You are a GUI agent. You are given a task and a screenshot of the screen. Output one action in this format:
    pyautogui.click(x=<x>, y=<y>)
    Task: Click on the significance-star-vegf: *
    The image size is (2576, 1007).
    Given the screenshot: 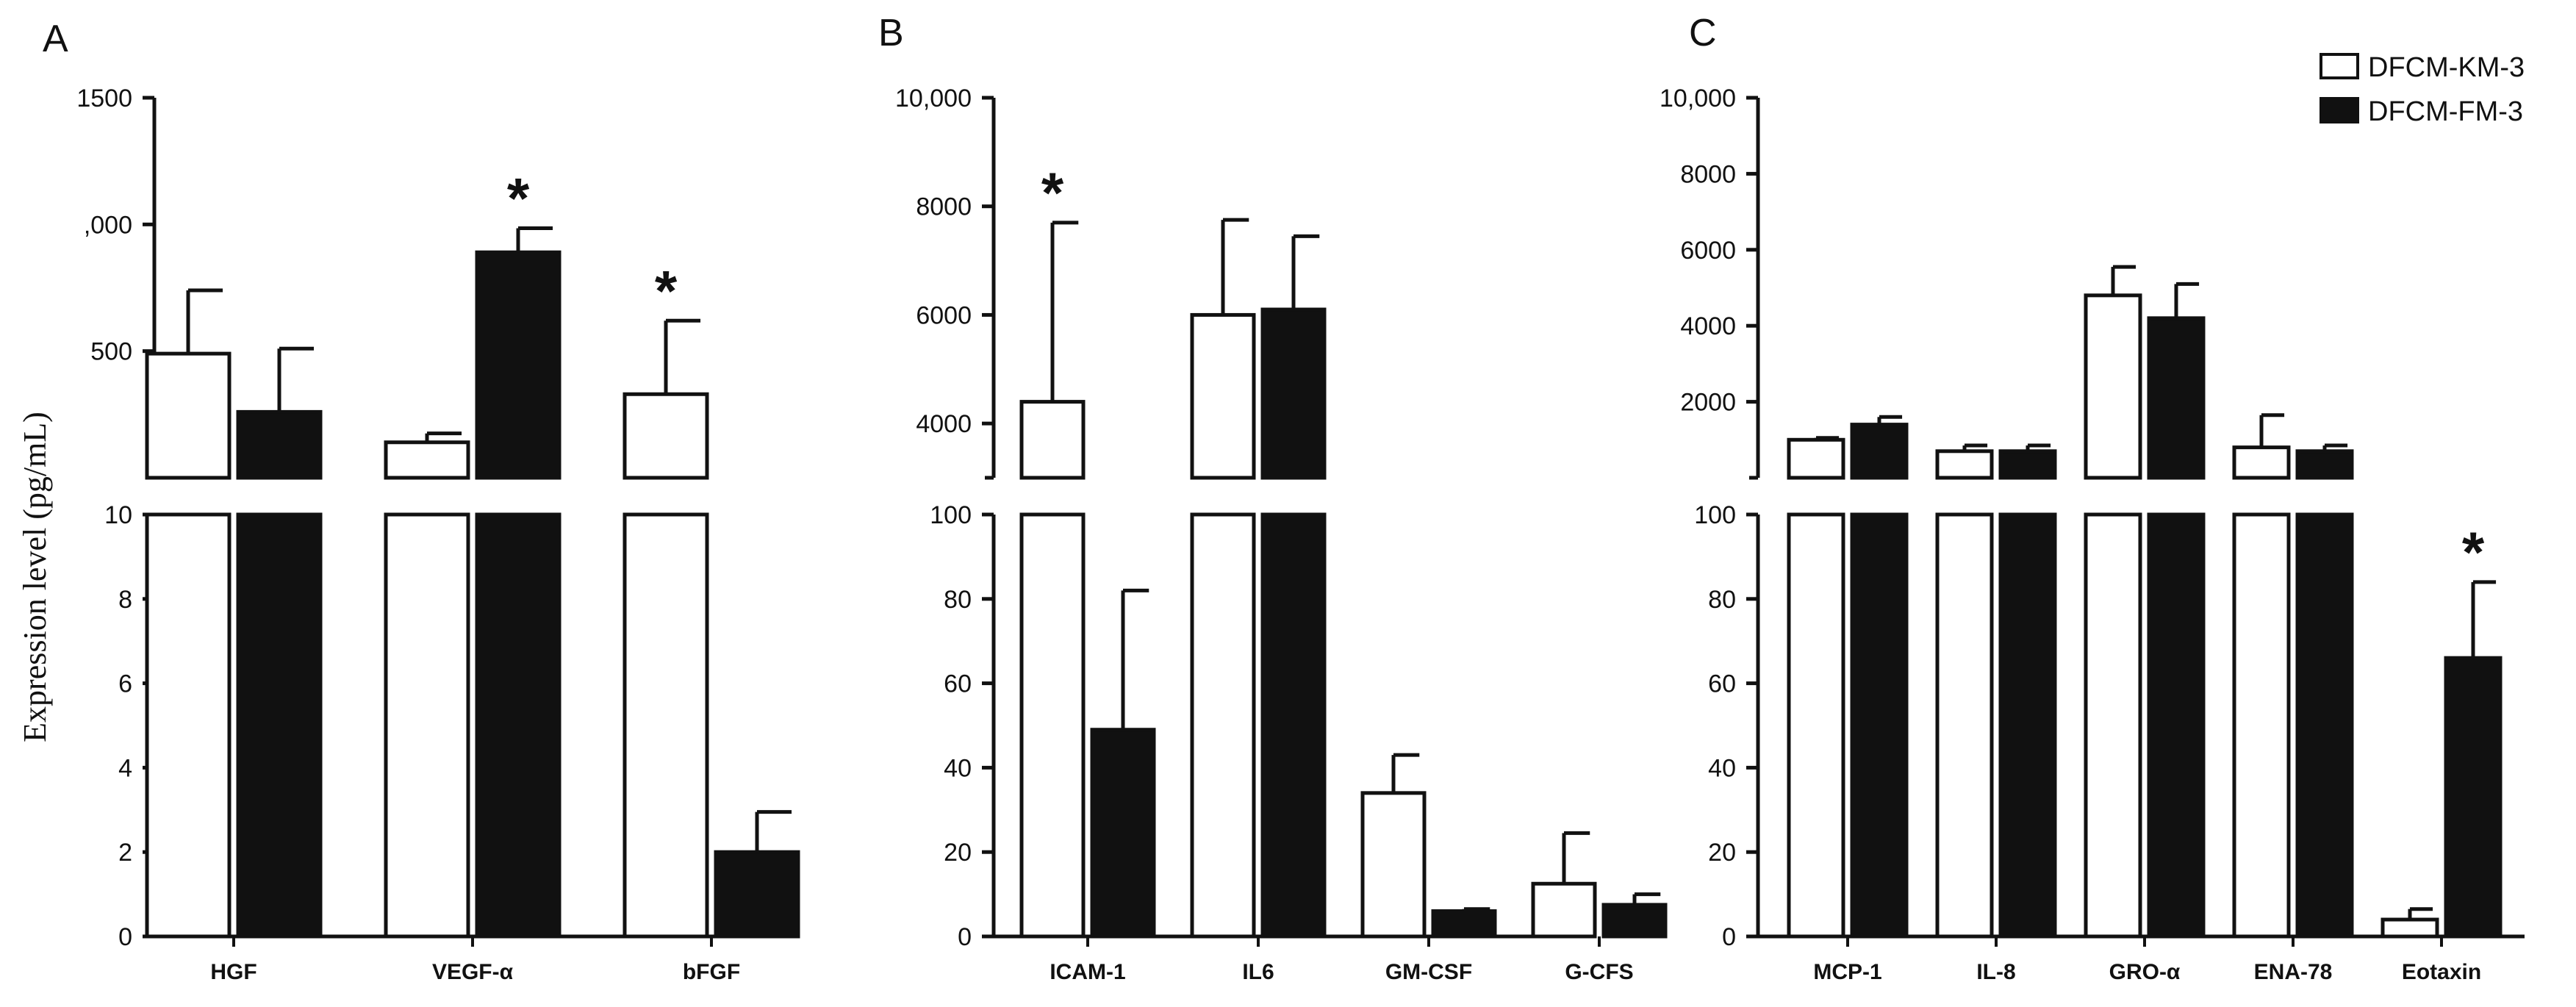 What is the action you would take?
    pyautogui.click(x=518, y=198)
    